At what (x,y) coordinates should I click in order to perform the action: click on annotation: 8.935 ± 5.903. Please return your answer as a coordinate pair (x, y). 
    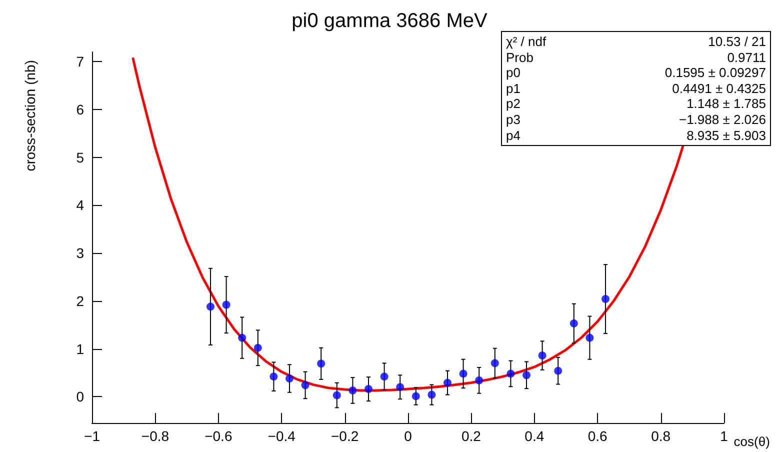
    Looking at the image, I should click on (726, 136).